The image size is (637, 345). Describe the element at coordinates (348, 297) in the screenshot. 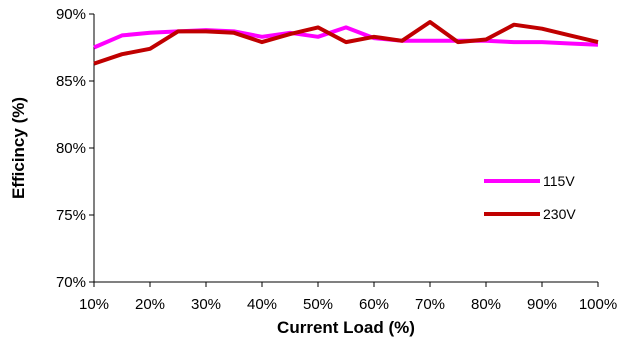

I see `x-tick-labels: 10% 20% 30% 40% 50% 60% 70% 80% 90% 100%` at that location.